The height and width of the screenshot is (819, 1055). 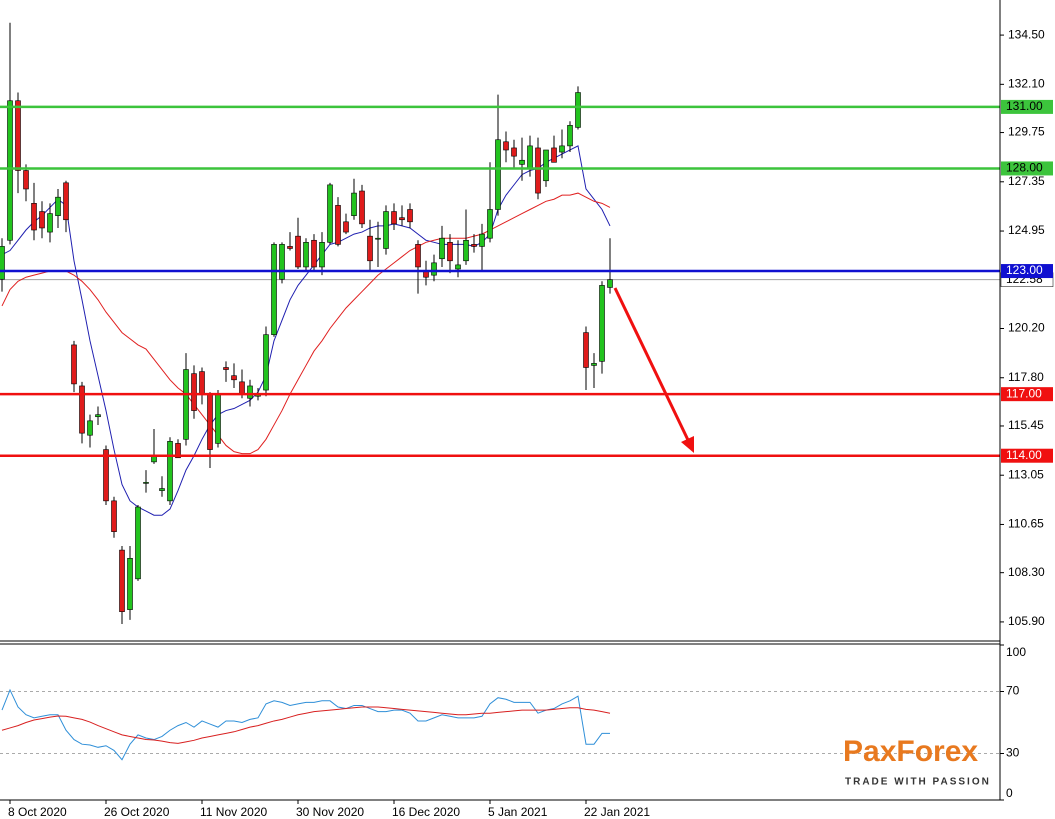 I want to click on level-label: 128.00, so click(x=1024, y=168).